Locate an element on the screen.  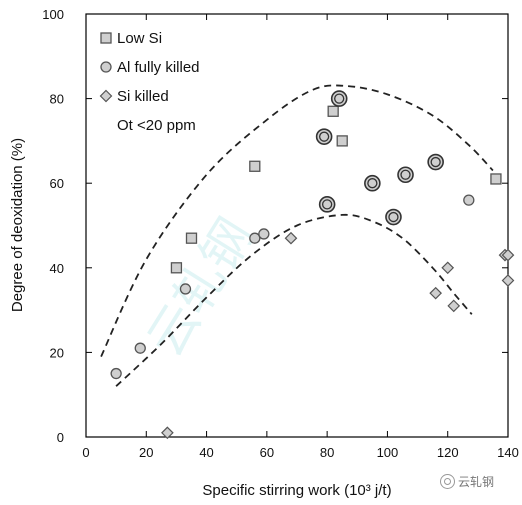
brand-text: 云轧钢 is located at coordinates (476, 482).